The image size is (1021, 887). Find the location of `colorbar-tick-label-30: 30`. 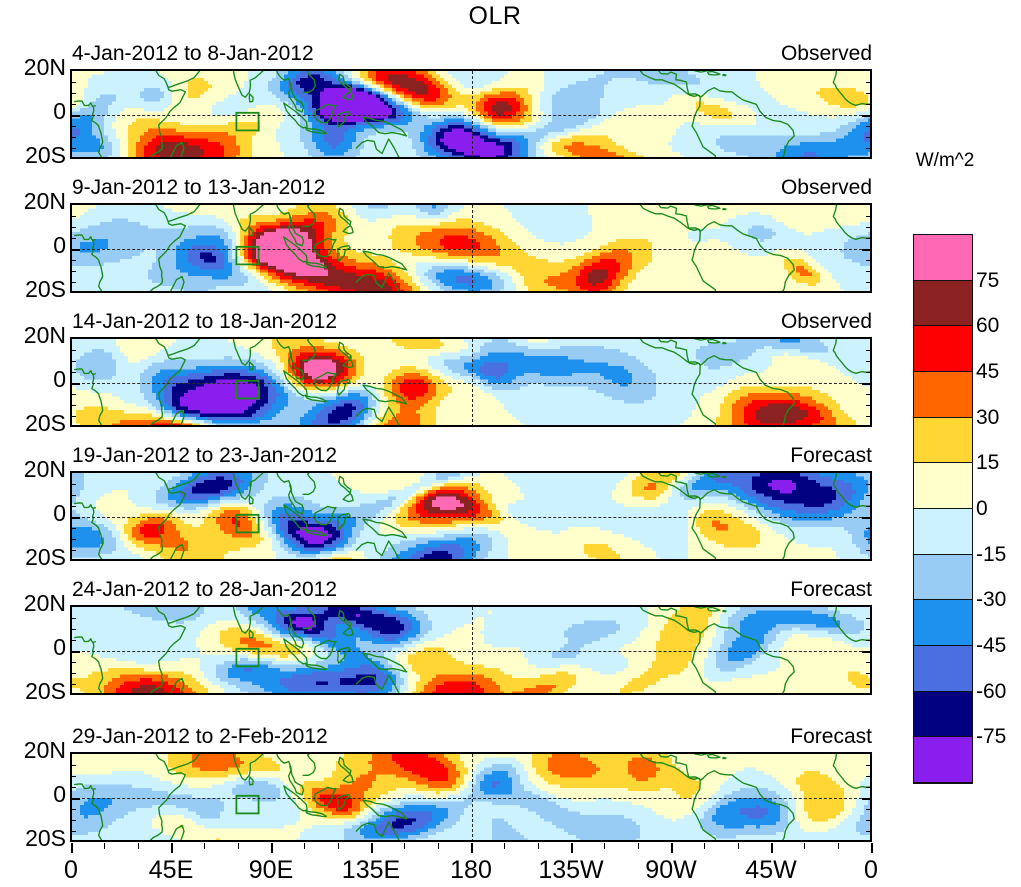

colorbar-tick-label-30: 30 is located at coordinates (988, 417).